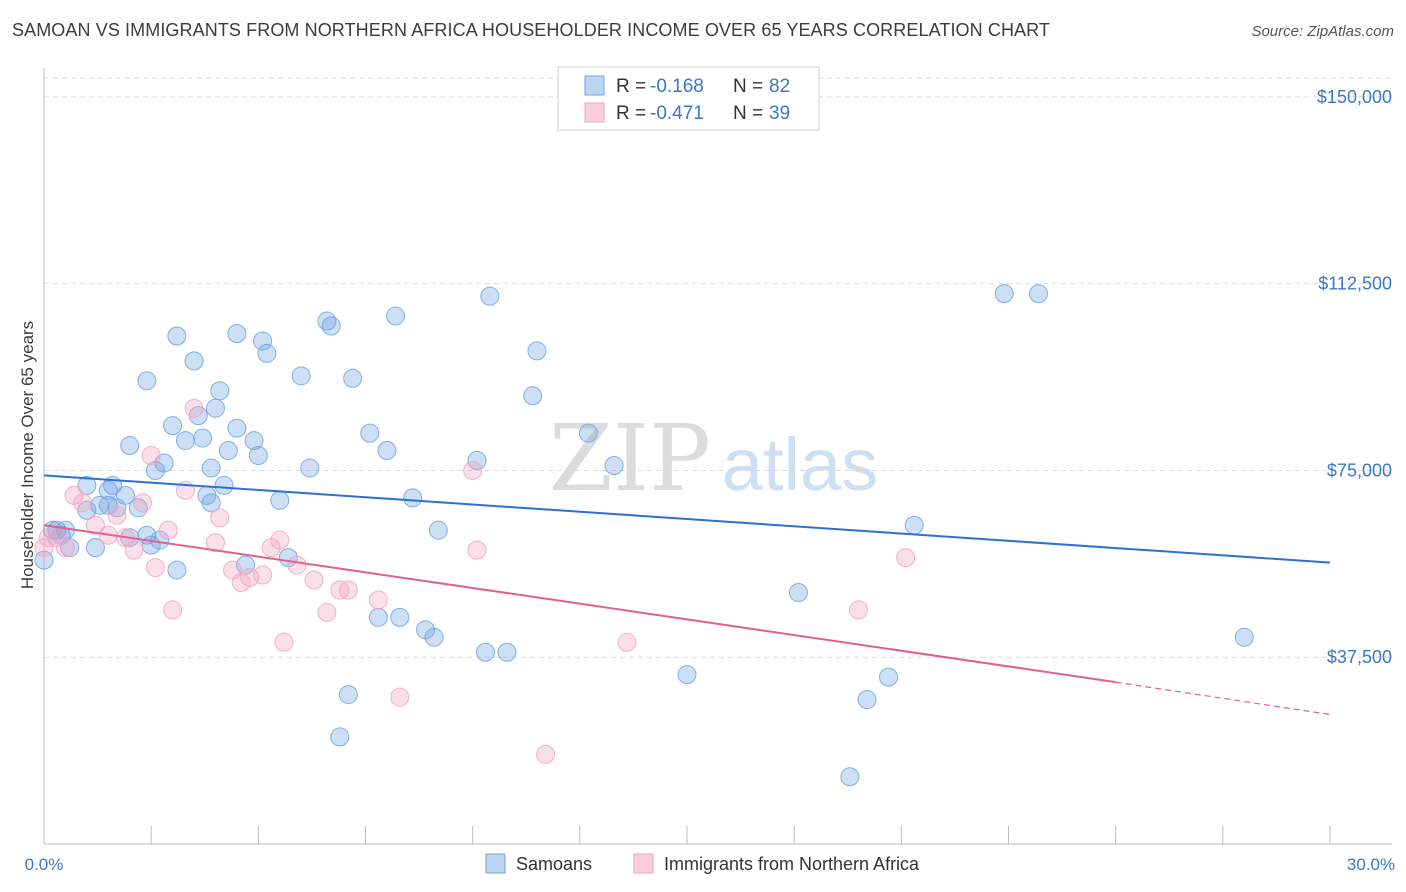 The height and width of the screenshot is (892, 1406). What do you see at coordinates (677, 86) in the screenshot?
I see `stats-r-value-samoans: -0.168` at bounding box center [677, 86].